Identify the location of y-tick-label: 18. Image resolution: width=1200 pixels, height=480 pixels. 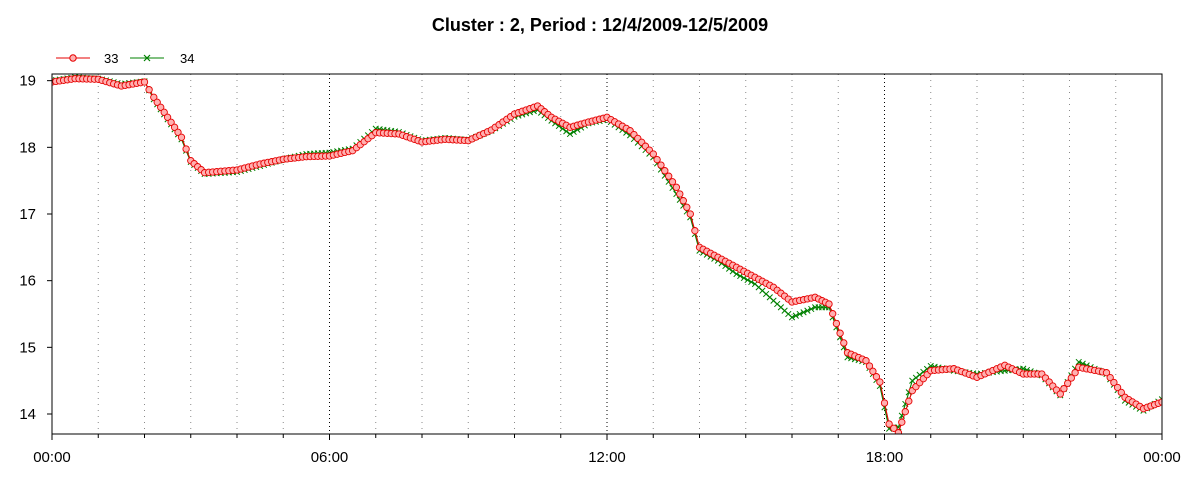
(27, 147).